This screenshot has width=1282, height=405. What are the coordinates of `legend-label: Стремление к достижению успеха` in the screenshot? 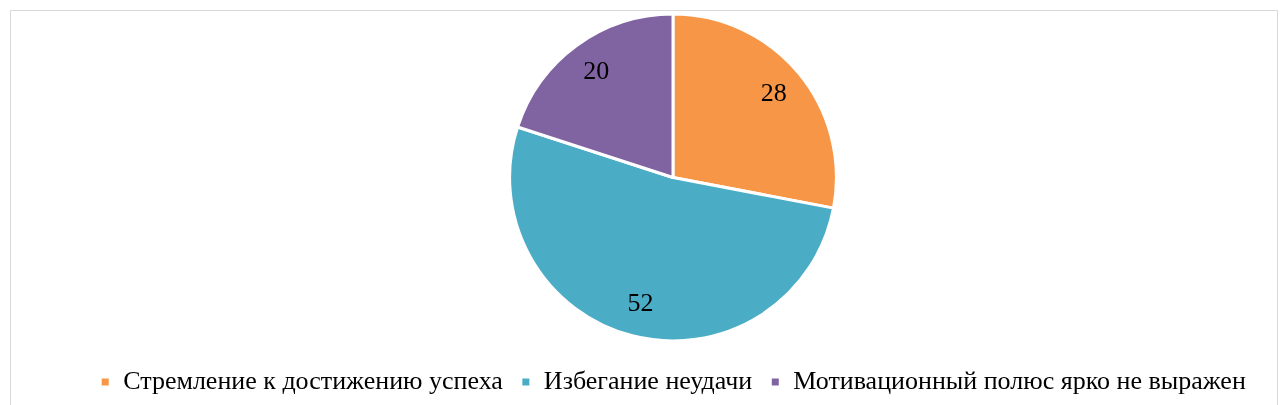 It's located at (313, 380).